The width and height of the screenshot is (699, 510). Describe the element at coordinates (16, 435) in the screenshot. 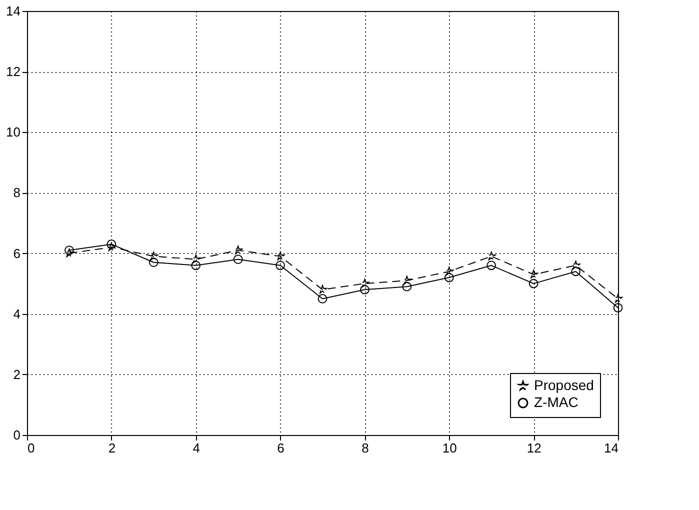

I see `y-tick-label: 0` at that location.